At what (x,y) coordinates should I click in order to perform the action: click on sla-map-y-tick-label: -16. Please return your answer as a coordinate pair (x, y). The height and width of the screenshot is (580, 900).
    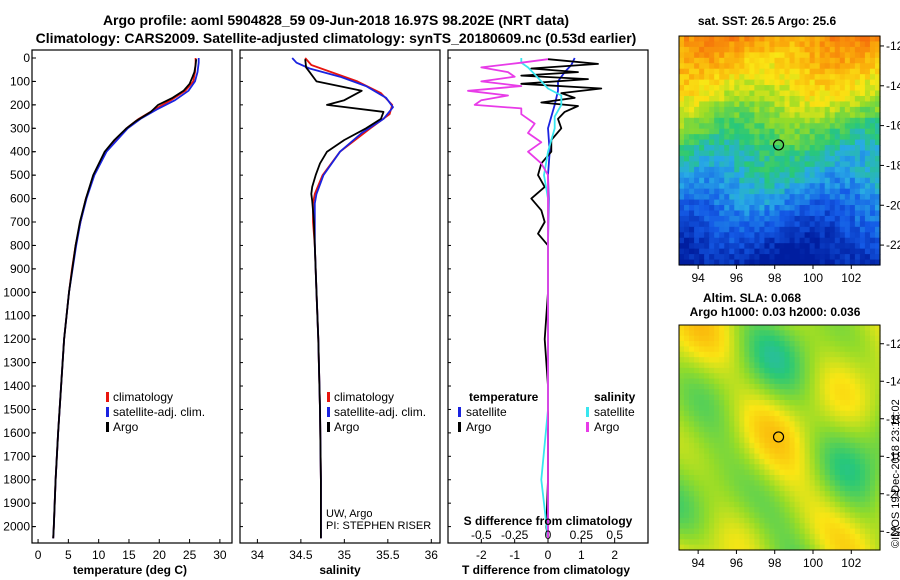
    Looking at the image, I should click on (893, 419).